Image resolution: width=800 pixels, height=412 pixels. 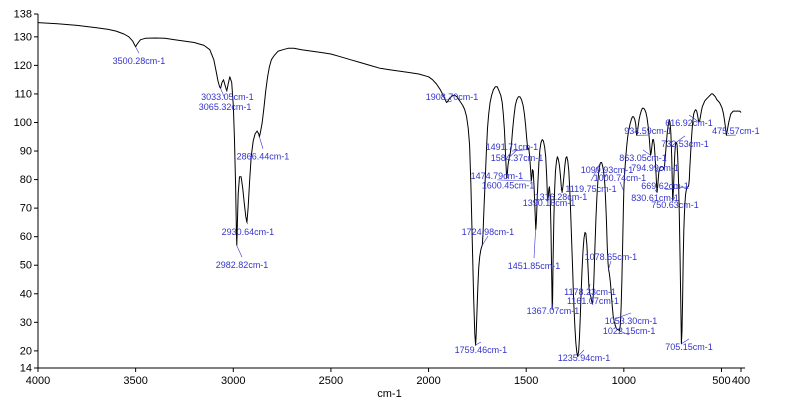 I want to click on y-tick-label: 130, so click(x=23, y=37).